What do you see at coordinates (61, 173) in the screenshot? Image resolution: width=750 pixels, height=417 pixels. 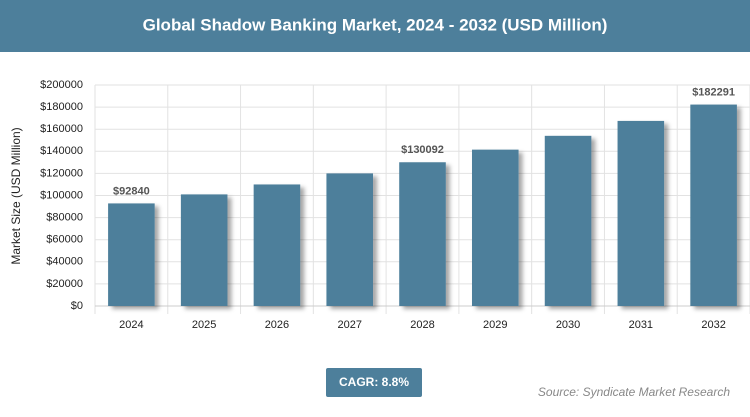 I see `y-tick-label: $120000` at bounding box center [61, 173].